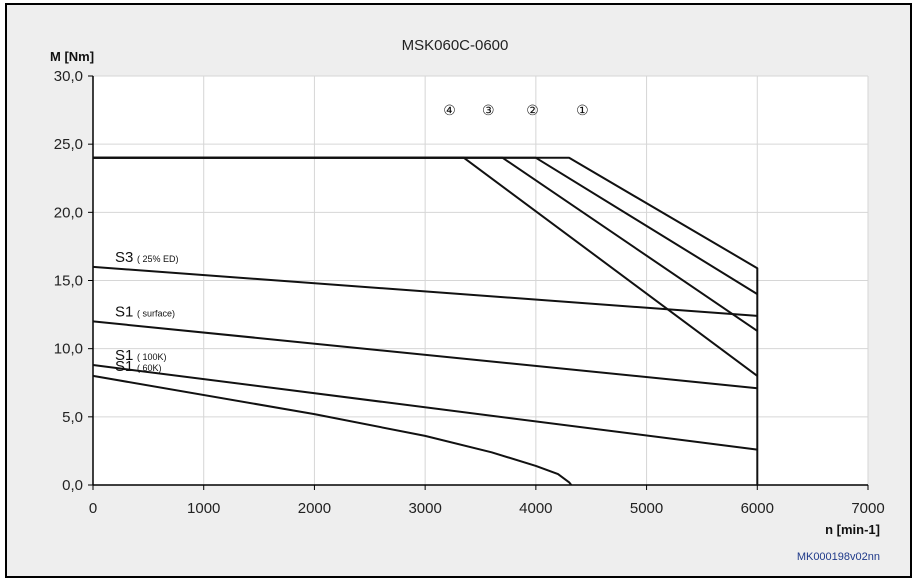 Image resolution: width=920 pixels, height=585 pixels. I want to click on curve-label: S3, so click(124, 257).